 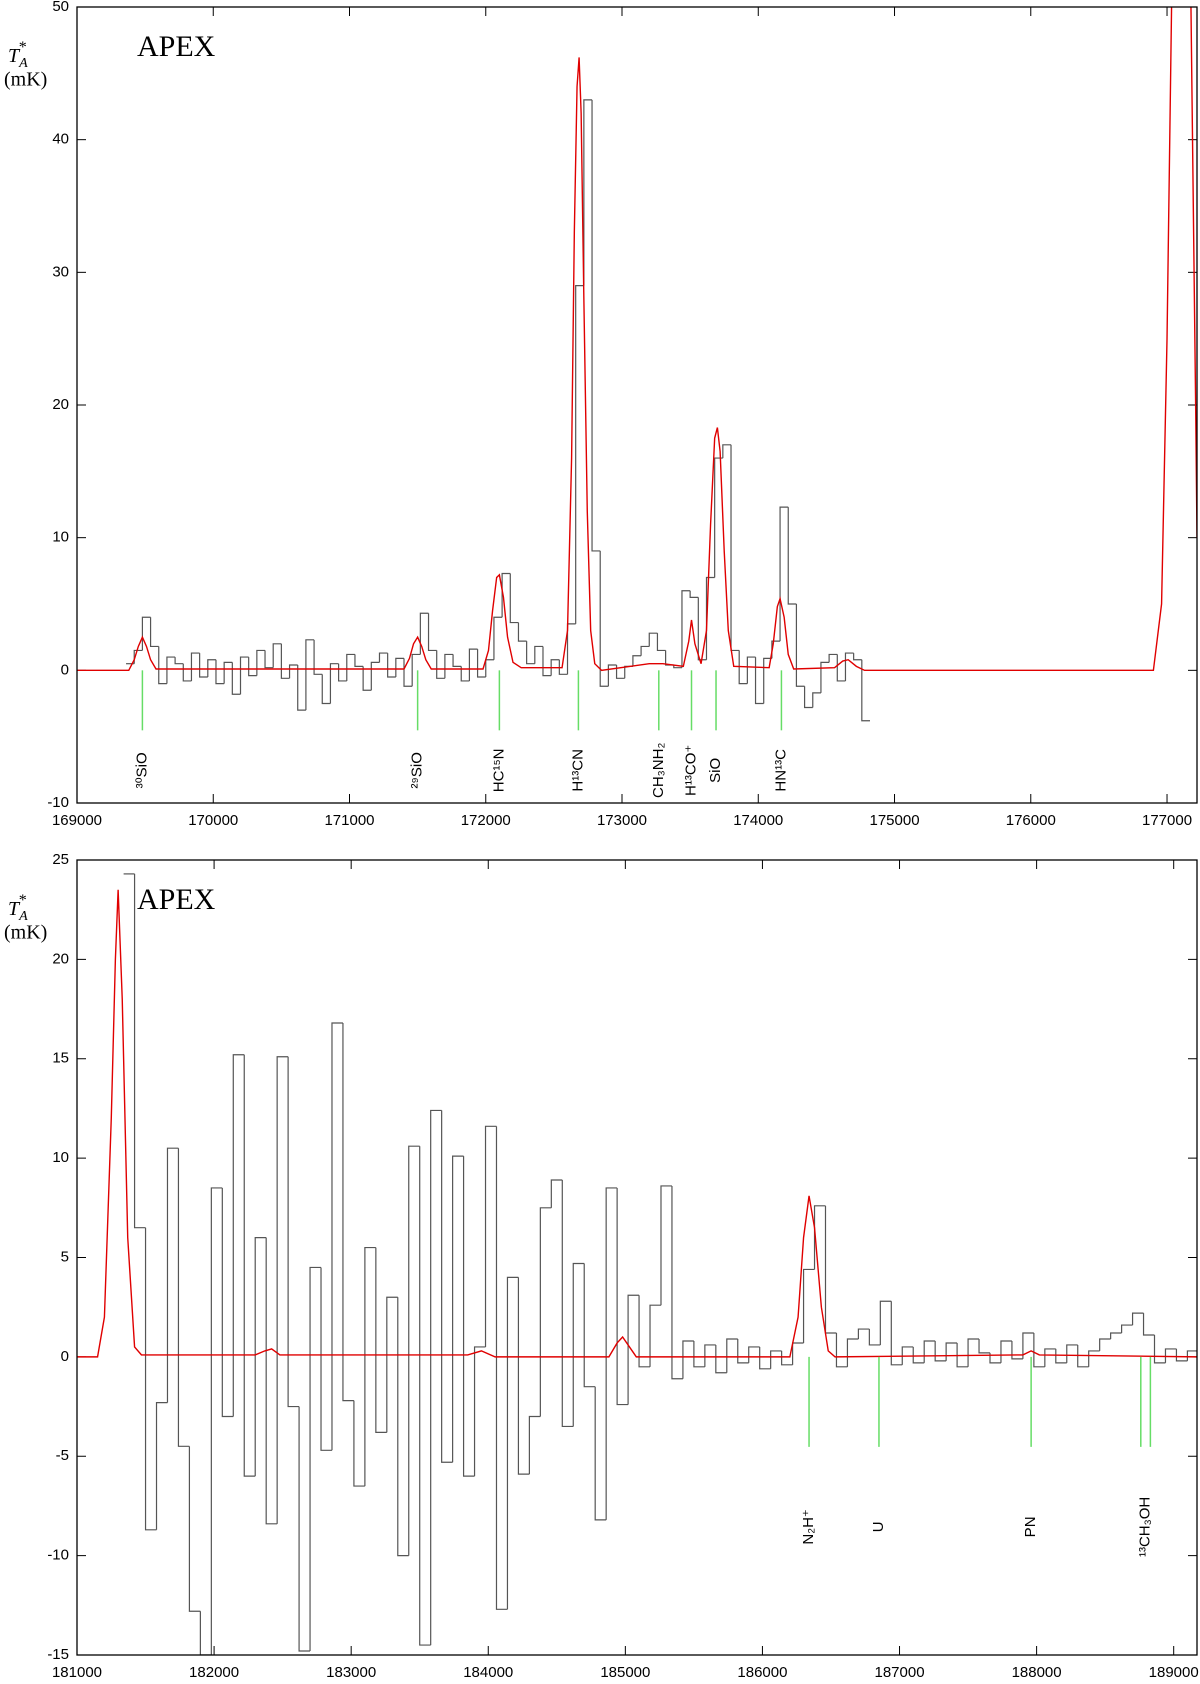 What do you see at coordinates (1030, 1526) in the screenshot?
I see `line-label: PN` at bounding box center [1030, 1526].